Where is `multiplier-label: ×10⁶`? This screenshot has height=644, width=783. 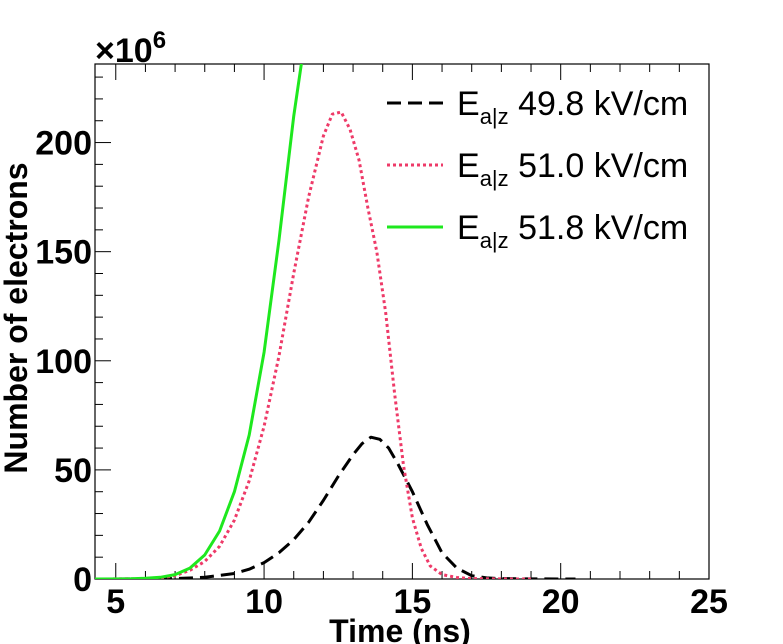
multiplier-label: ×10⁶ is located at coordinates (130, 48).